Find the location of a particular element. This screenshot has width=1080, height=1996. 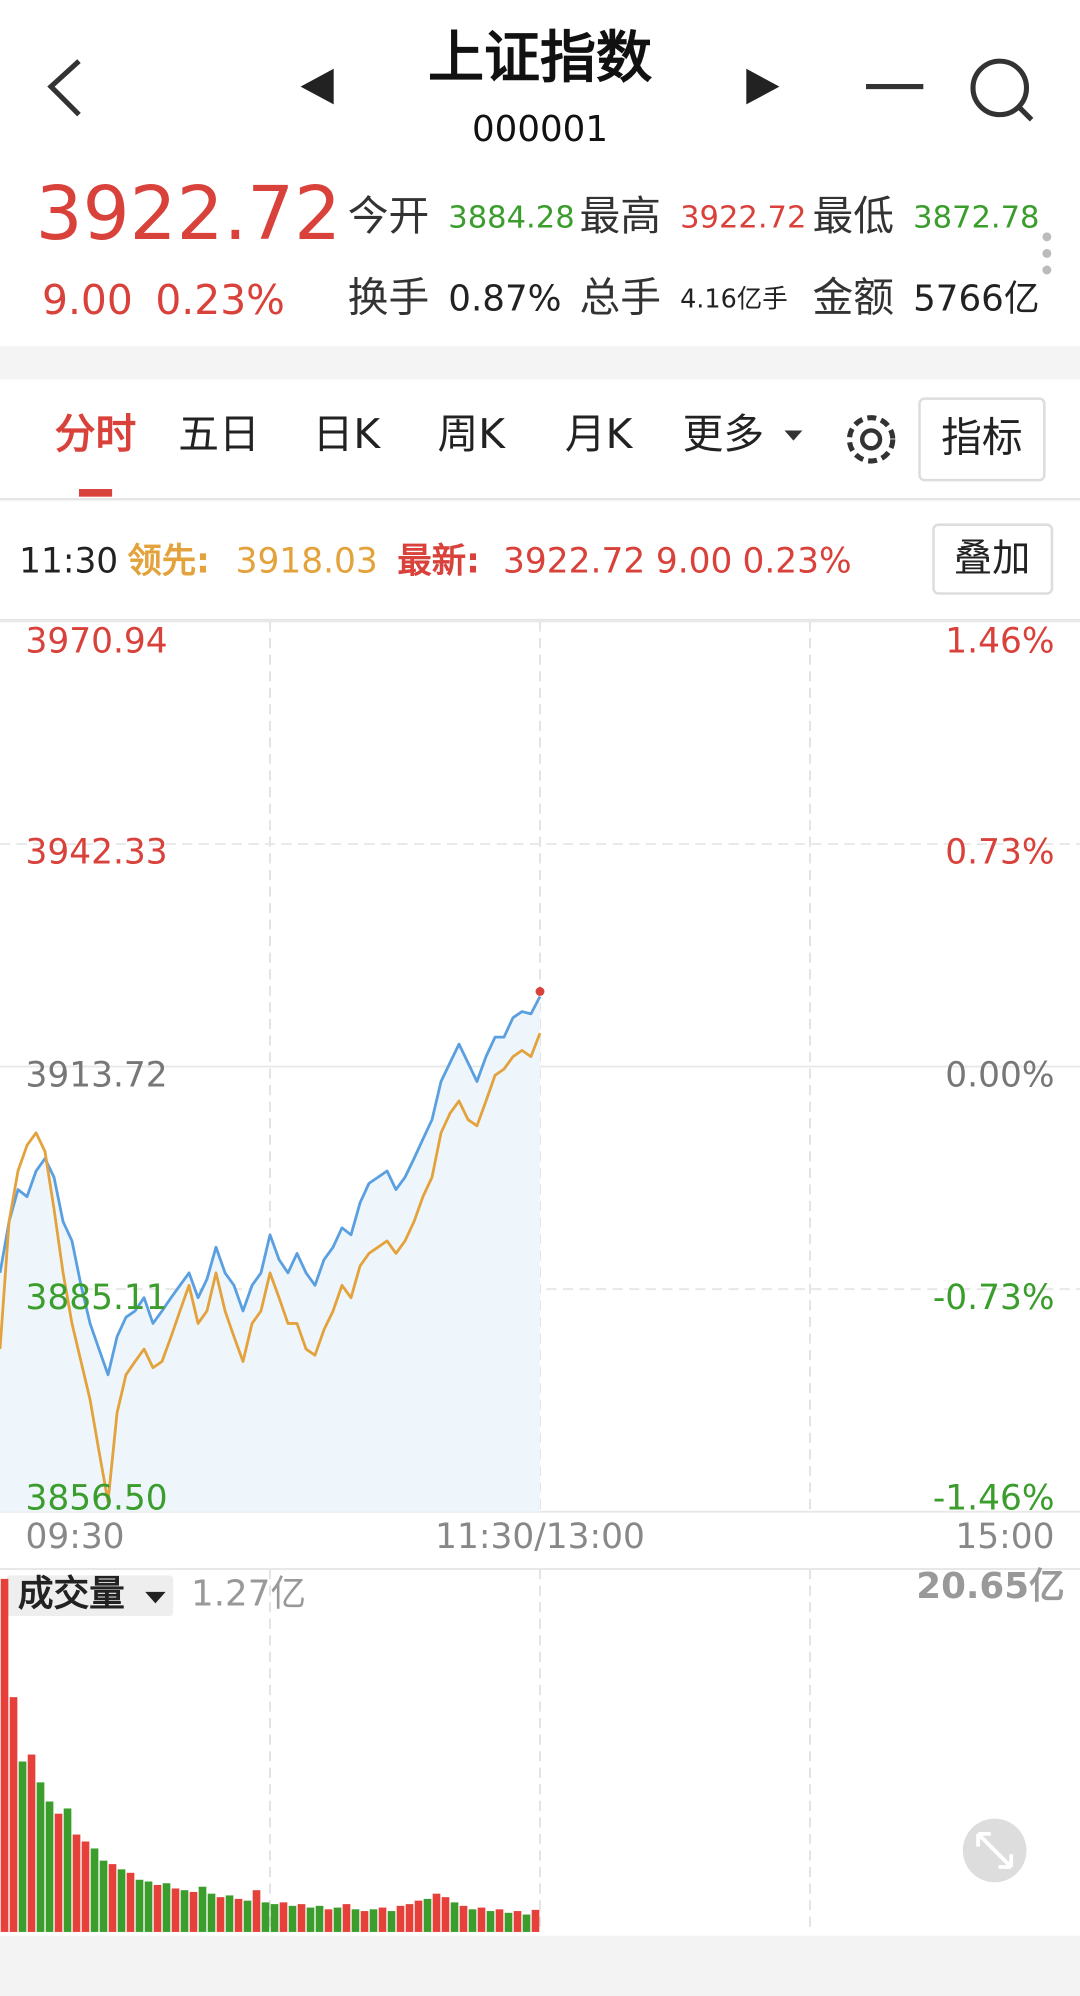

title: 上证指数 is located at coordinates (540, 58).